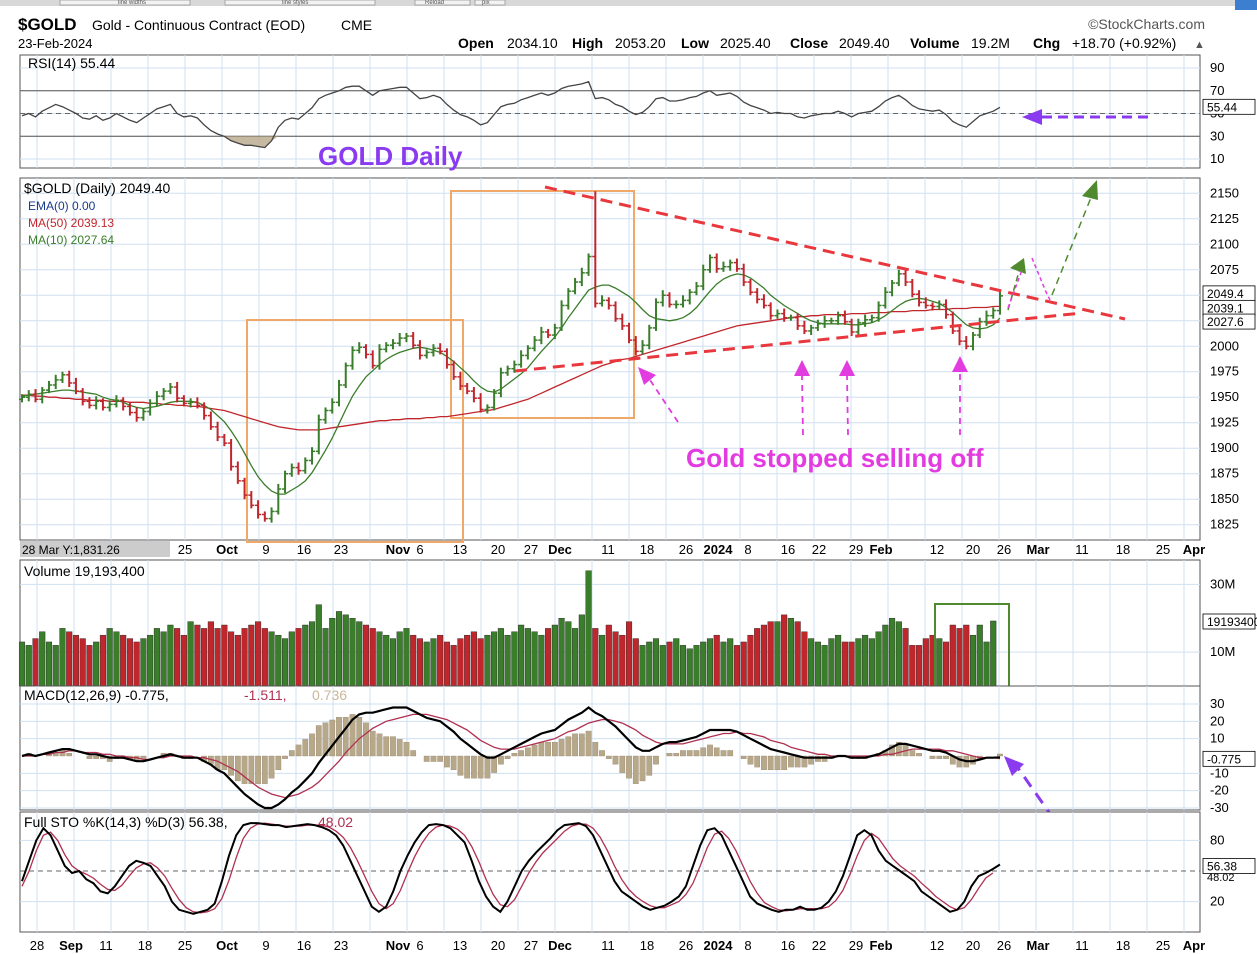 Image resolution: width=1257 pixels, height=954 pixels. I want to click on x-tick-label: Dec, so click(560, 549).